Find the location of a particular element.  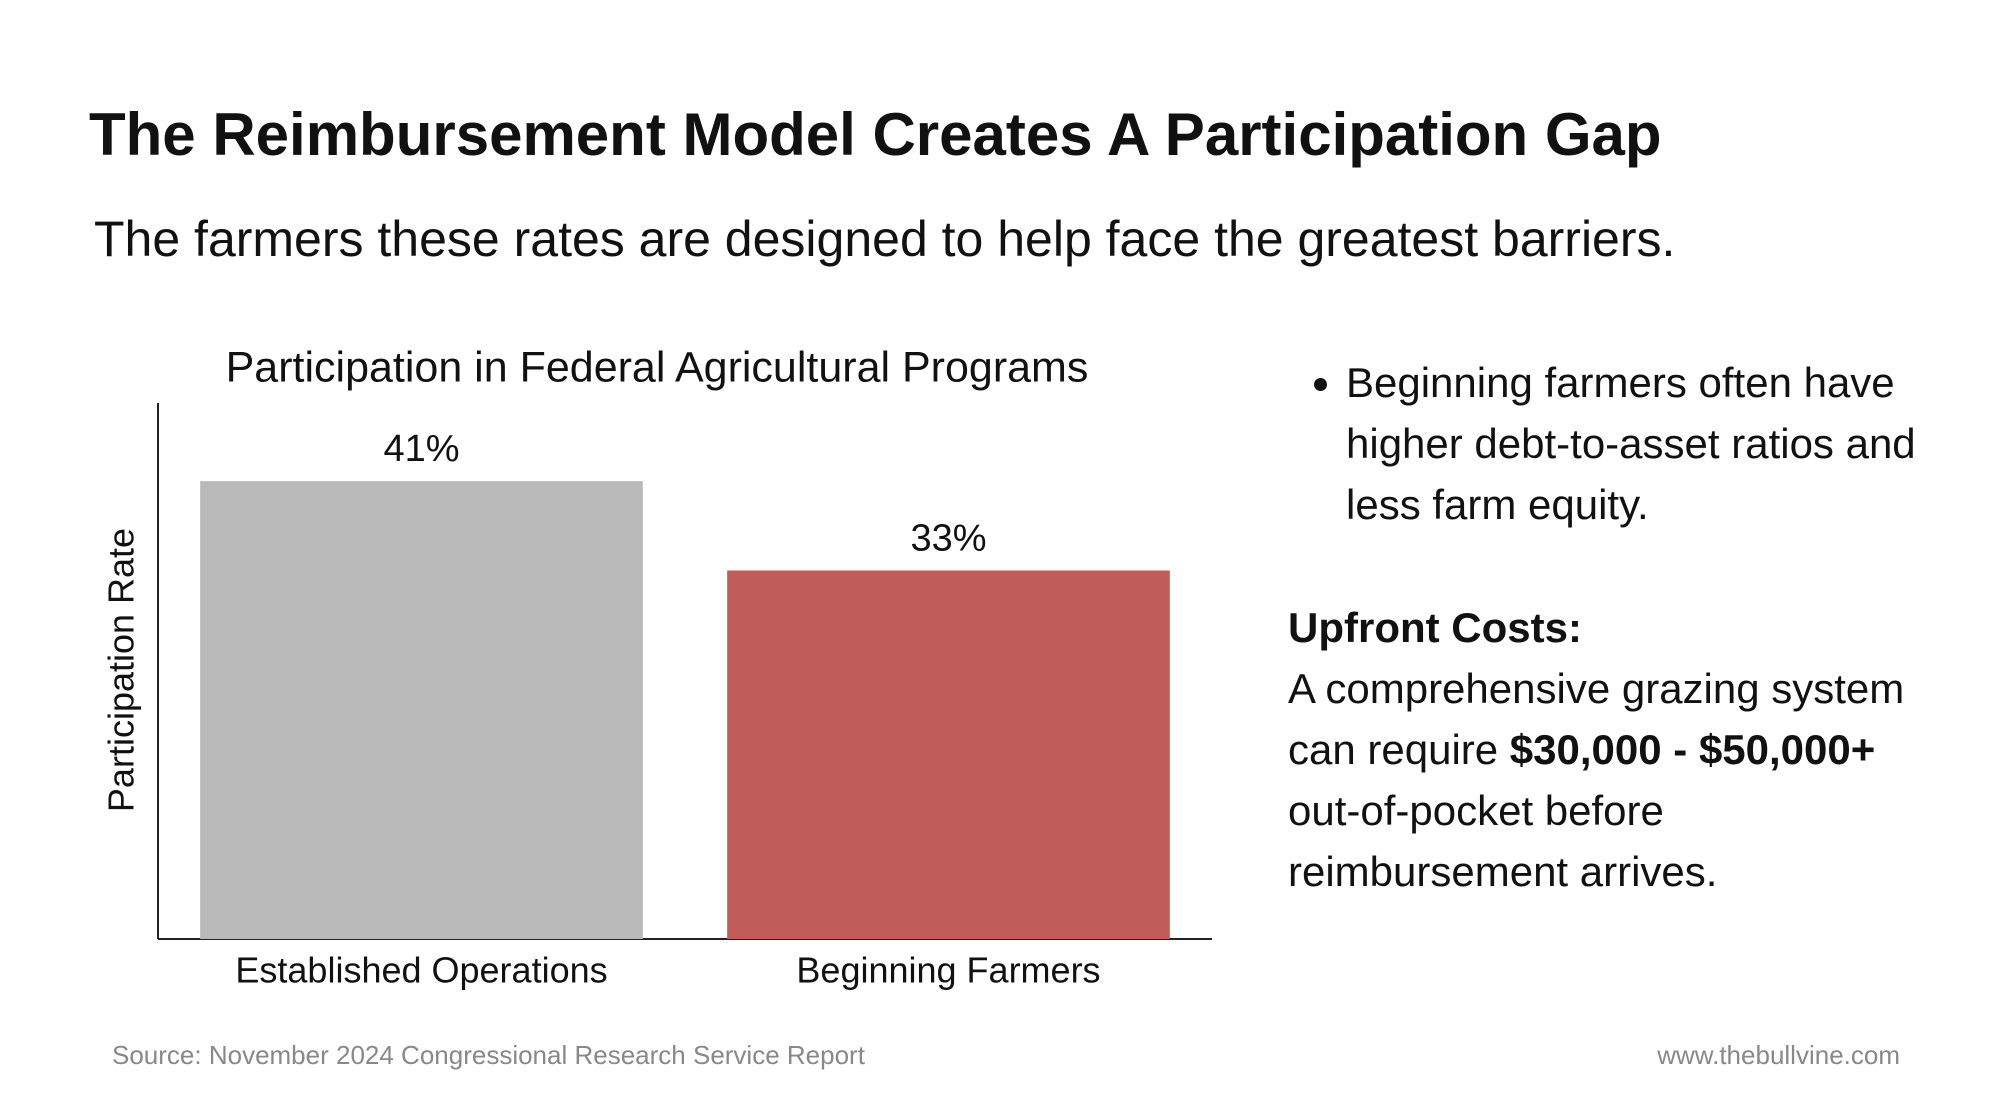

x-tick-label: Established Operations is located at coordinates (421, 970).